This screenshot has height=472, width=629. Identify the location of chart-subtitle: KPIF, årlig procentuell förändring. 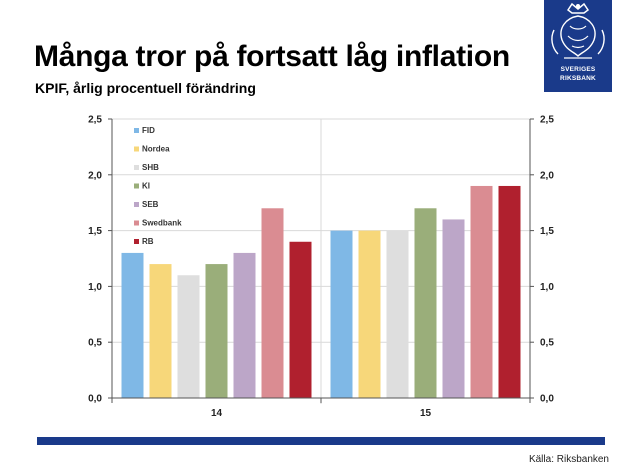
(145, 88).